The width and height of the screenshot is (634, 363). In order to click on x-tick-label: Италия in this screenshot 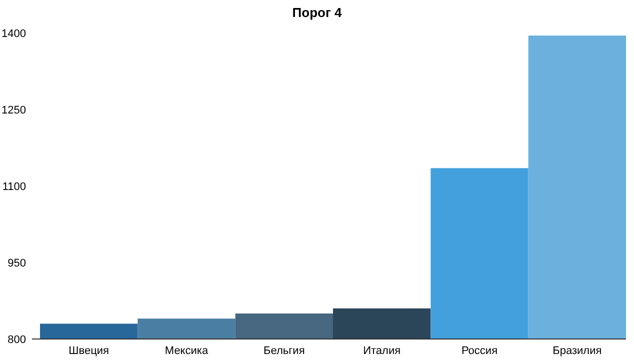, I will do `click(382, 351)`.